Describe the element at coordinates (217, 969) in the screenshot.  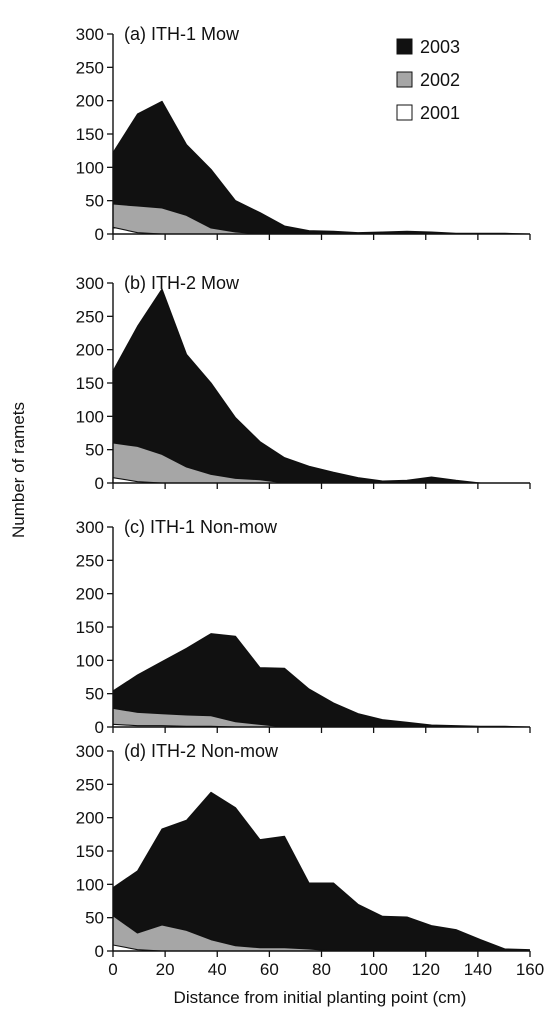
I see `x-tick-label: 40` at that location.